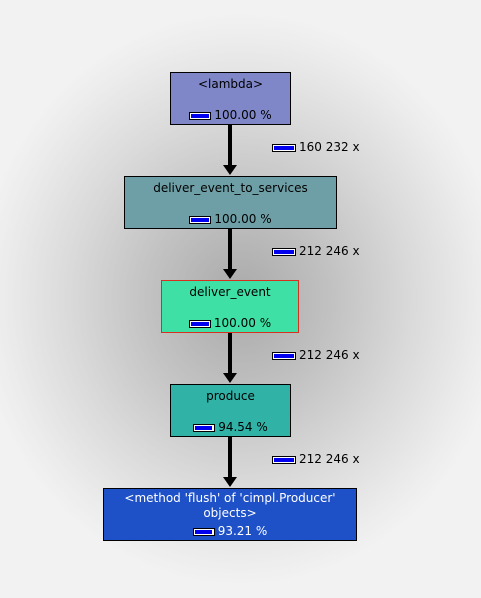 This screenshot has height=598, width=481. I want to click on node-deliver-event-to-services: deliver_event_to_services 100.00 %, so click(230, 202).